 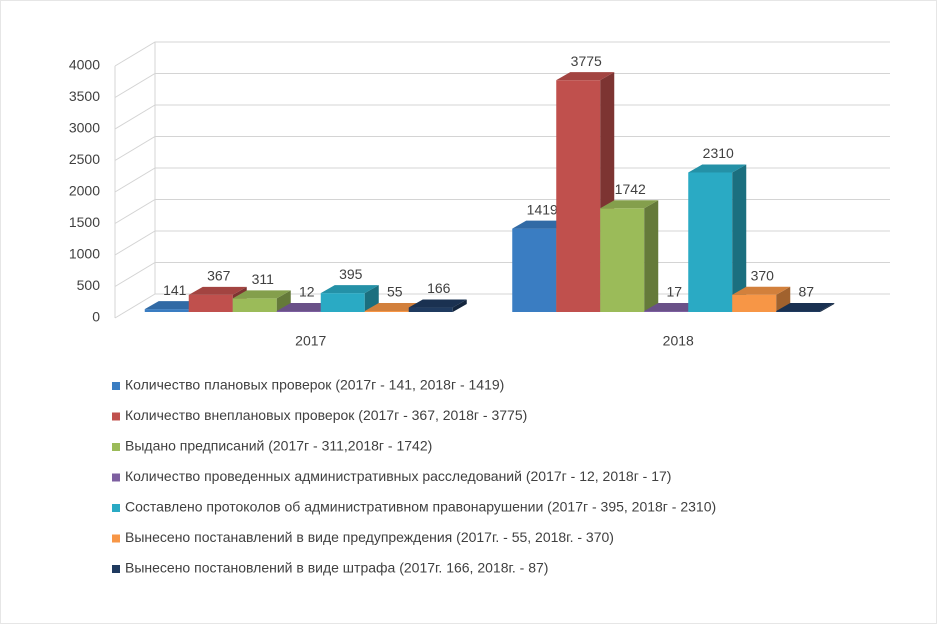 What do you see at coordinates (310, 341) in the screenshot?
I see `x-tick-label: 2017` at bounding box center [310, 341].